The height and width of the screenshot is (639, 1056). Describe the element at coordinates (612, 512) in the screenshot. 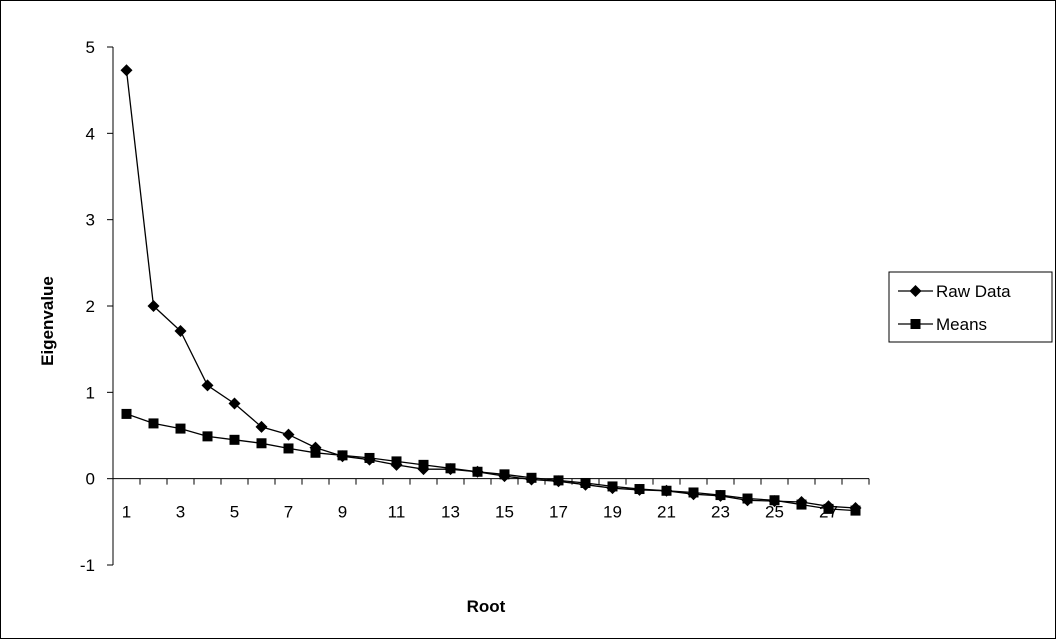

I see `x-tick-label: 19` at that location.